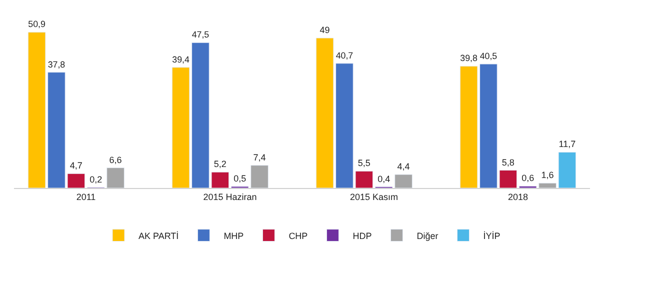 The height and width of the screenshot is (285, 654). What do you see at coordinates (298, 235) in the screenshot?
I see `legend-label: CHP` at bounding box center [298, 235].